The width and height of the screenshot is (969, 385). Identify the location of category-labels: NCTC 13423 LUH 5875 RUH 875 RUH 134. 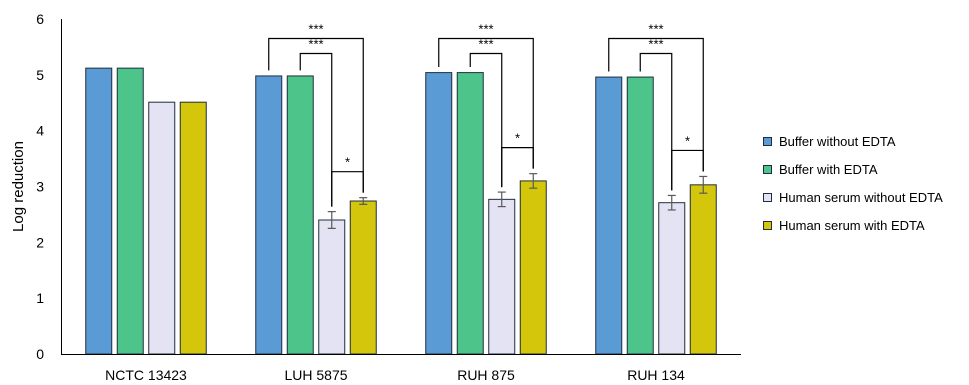
(395, 375).